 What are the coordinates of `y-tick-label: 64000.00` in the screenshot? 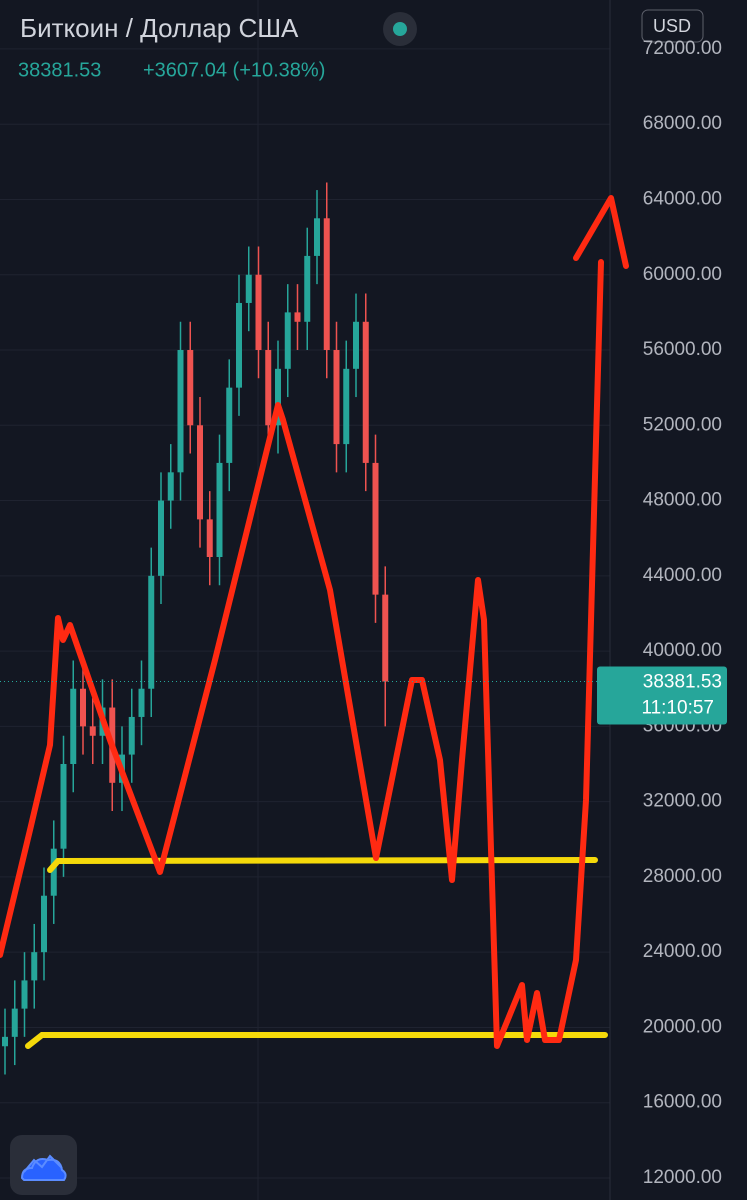 It's located at (682, 198).